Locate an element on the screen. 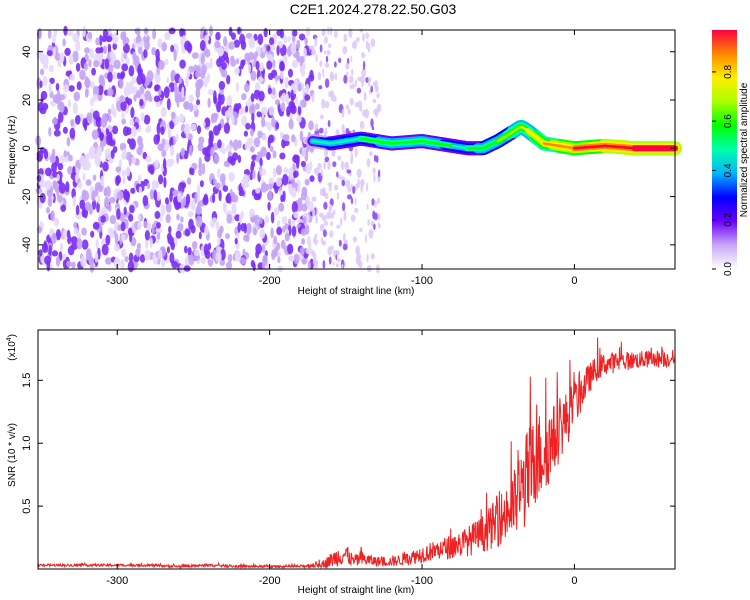  spectrogram-y-tick-label: 0 is located at coordinates (27, 148).